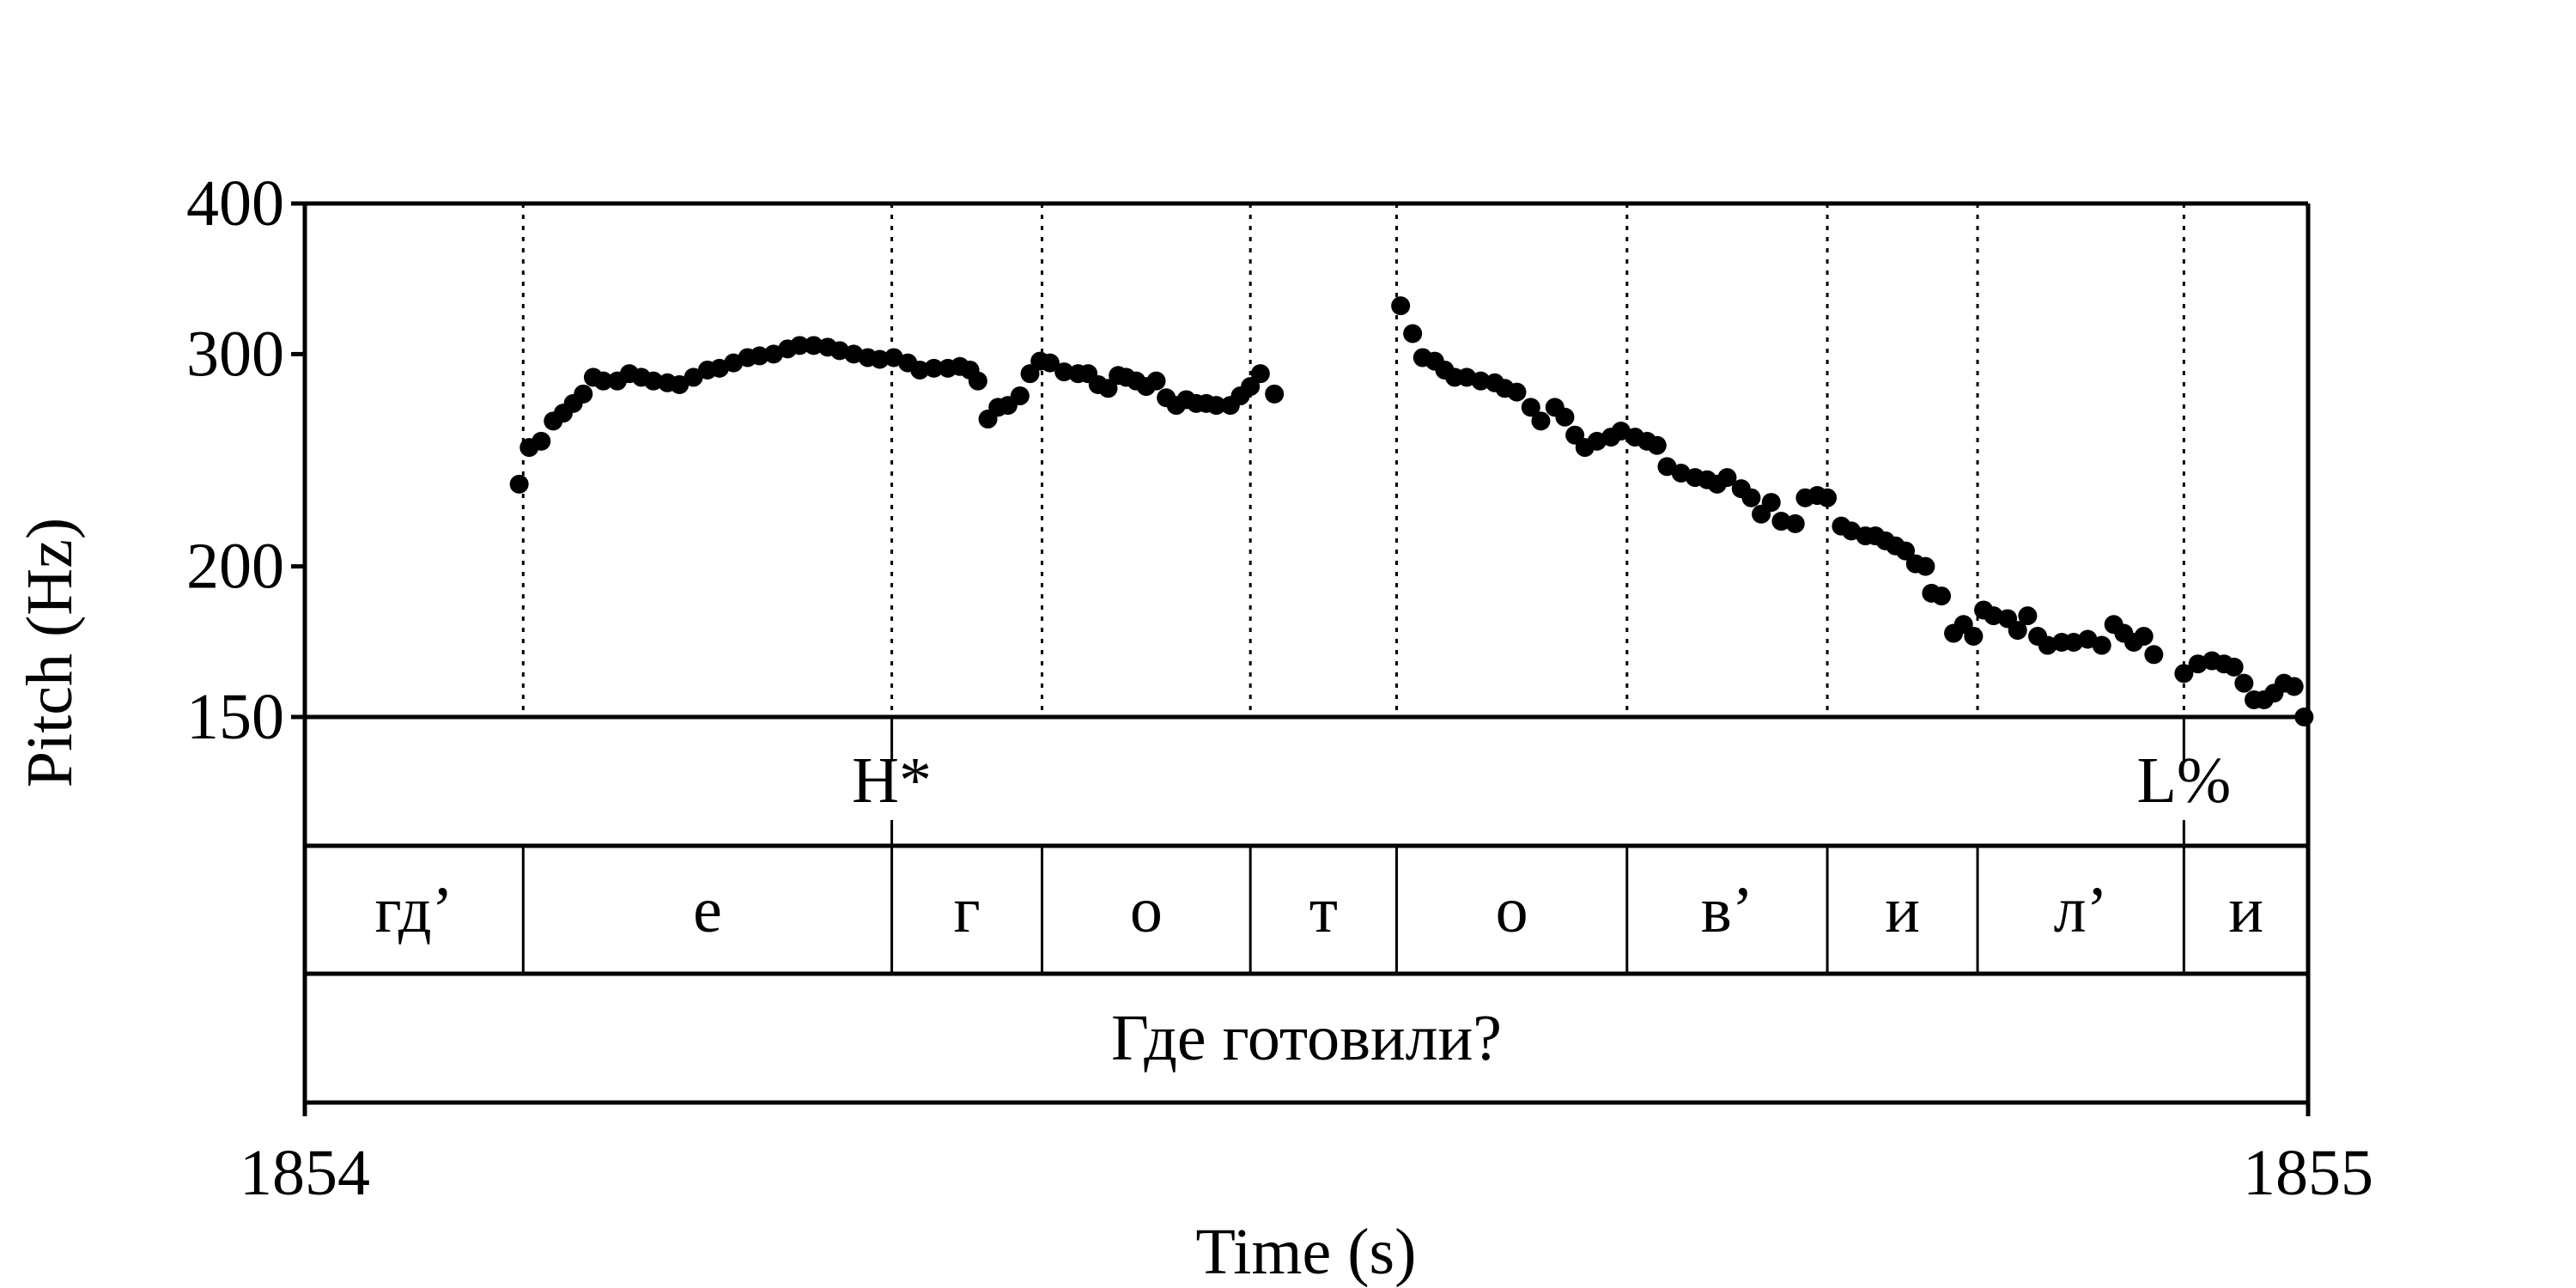  Describe the element at coordinates (966, 910) in the screenshot. I see `segment-label: г` at that location.